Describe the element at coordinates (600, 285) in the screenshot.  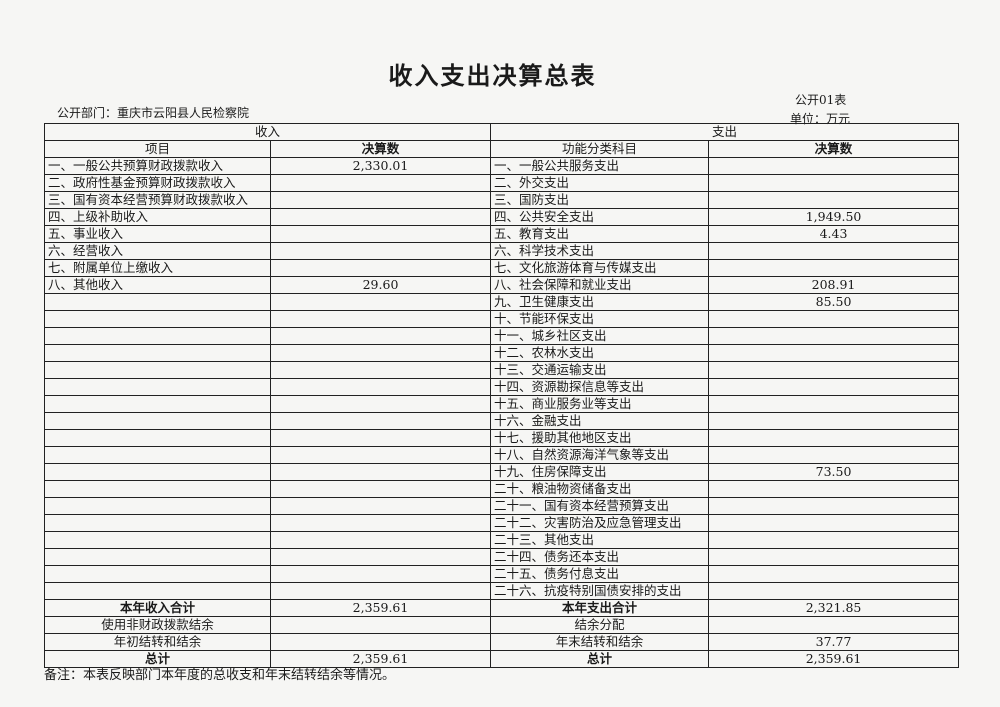
I see `expense-item: 八、社会保障和就业支出` at that location.